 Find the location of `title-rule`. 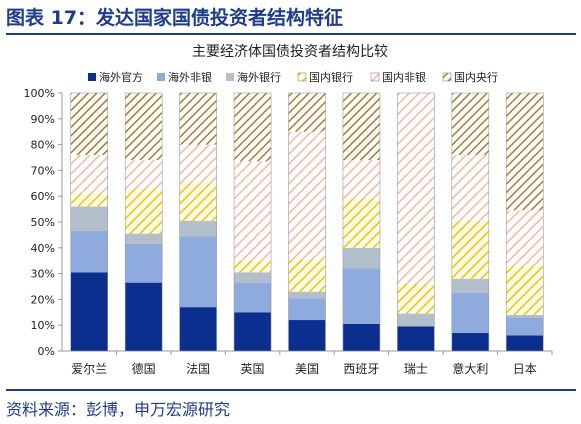

title-rule is located at coordinates (291, 34).